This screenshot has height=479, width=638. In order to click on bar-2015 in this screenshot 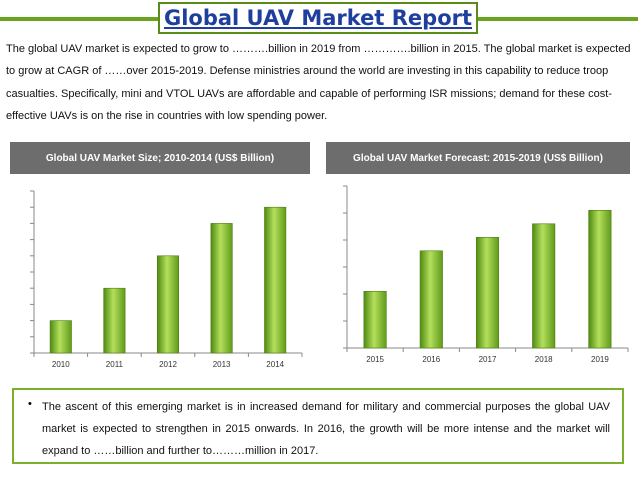, I will do `click(375, 320)`.